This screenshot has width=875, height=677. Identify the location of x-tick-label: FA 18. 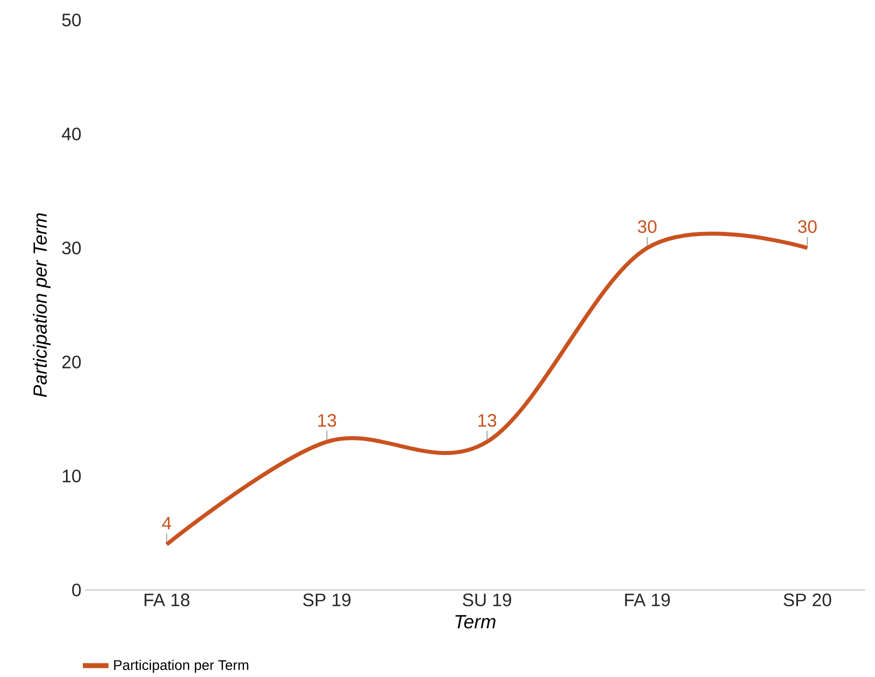
(167, 600).